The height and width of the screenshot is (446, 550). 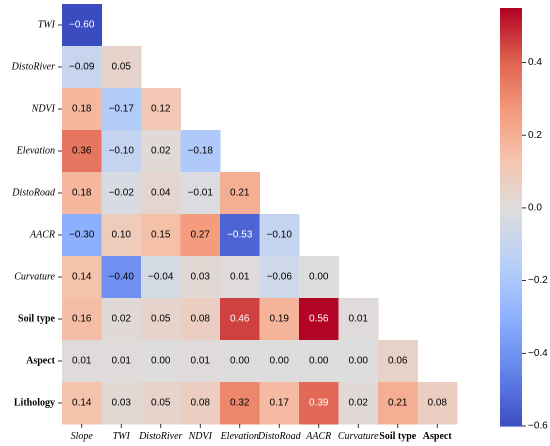 I want to click on heatmap-cell-distoroad-elevation, so click(x=240, y=193).